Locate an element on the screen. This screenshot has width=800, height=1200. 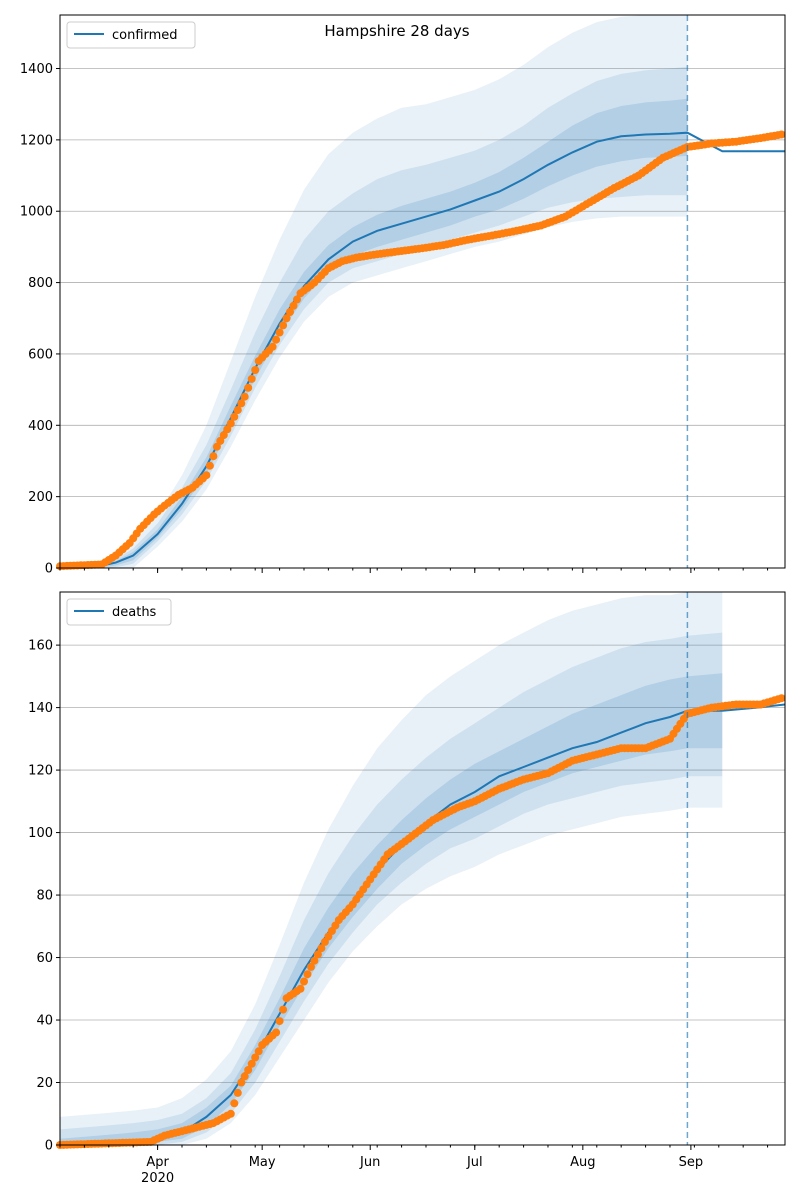
chart-1-ytick-label-6: 120 is located at coordinates (40, 771).